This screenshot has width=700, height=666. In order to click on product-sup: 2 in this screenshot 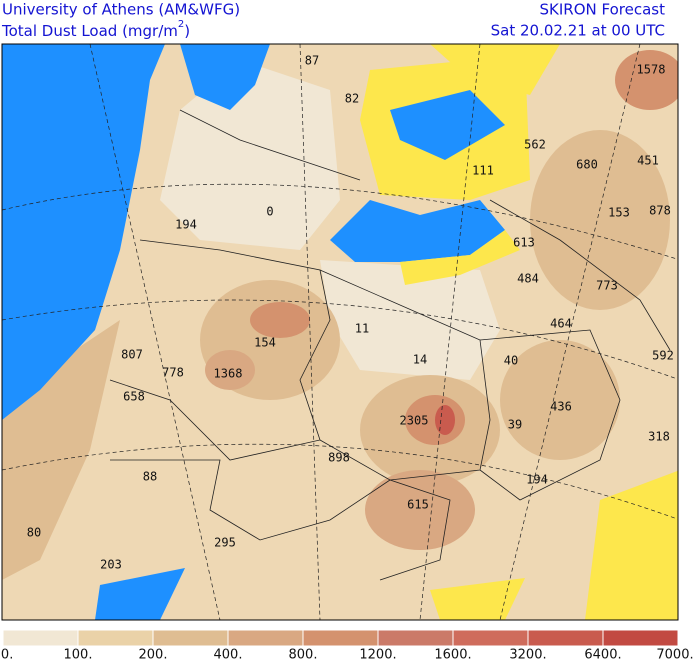, I will do `click(181, 24)`.